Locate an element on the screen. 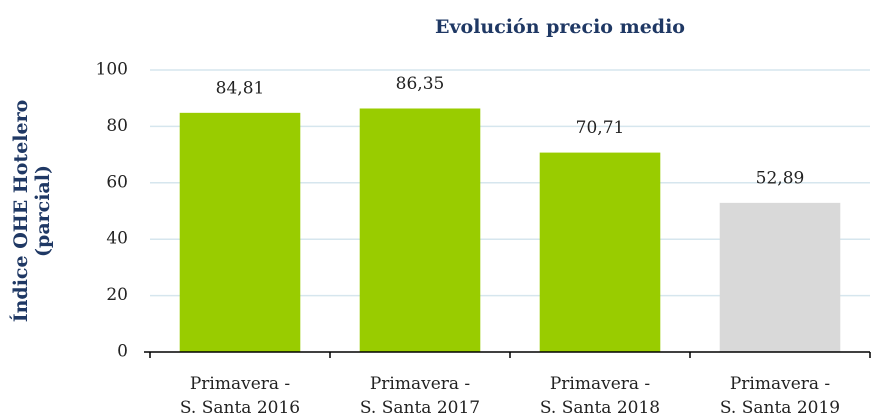  y-tick-label: 0 is located at coordinates (122, 352).